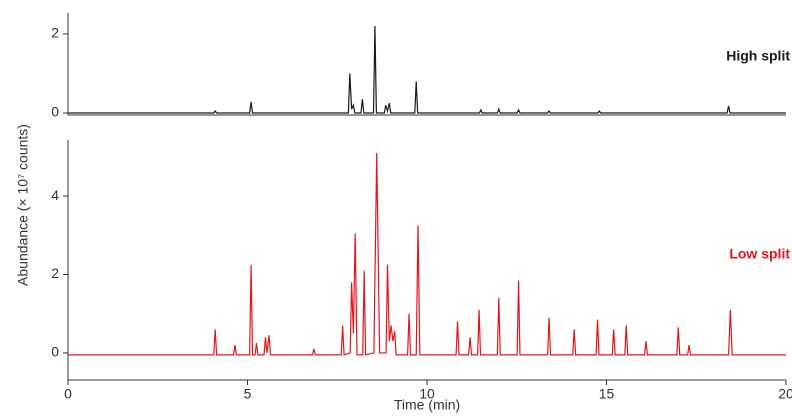 The image size is (792, 416). I want to click on x-tick-label: 10, so click(427, 394).